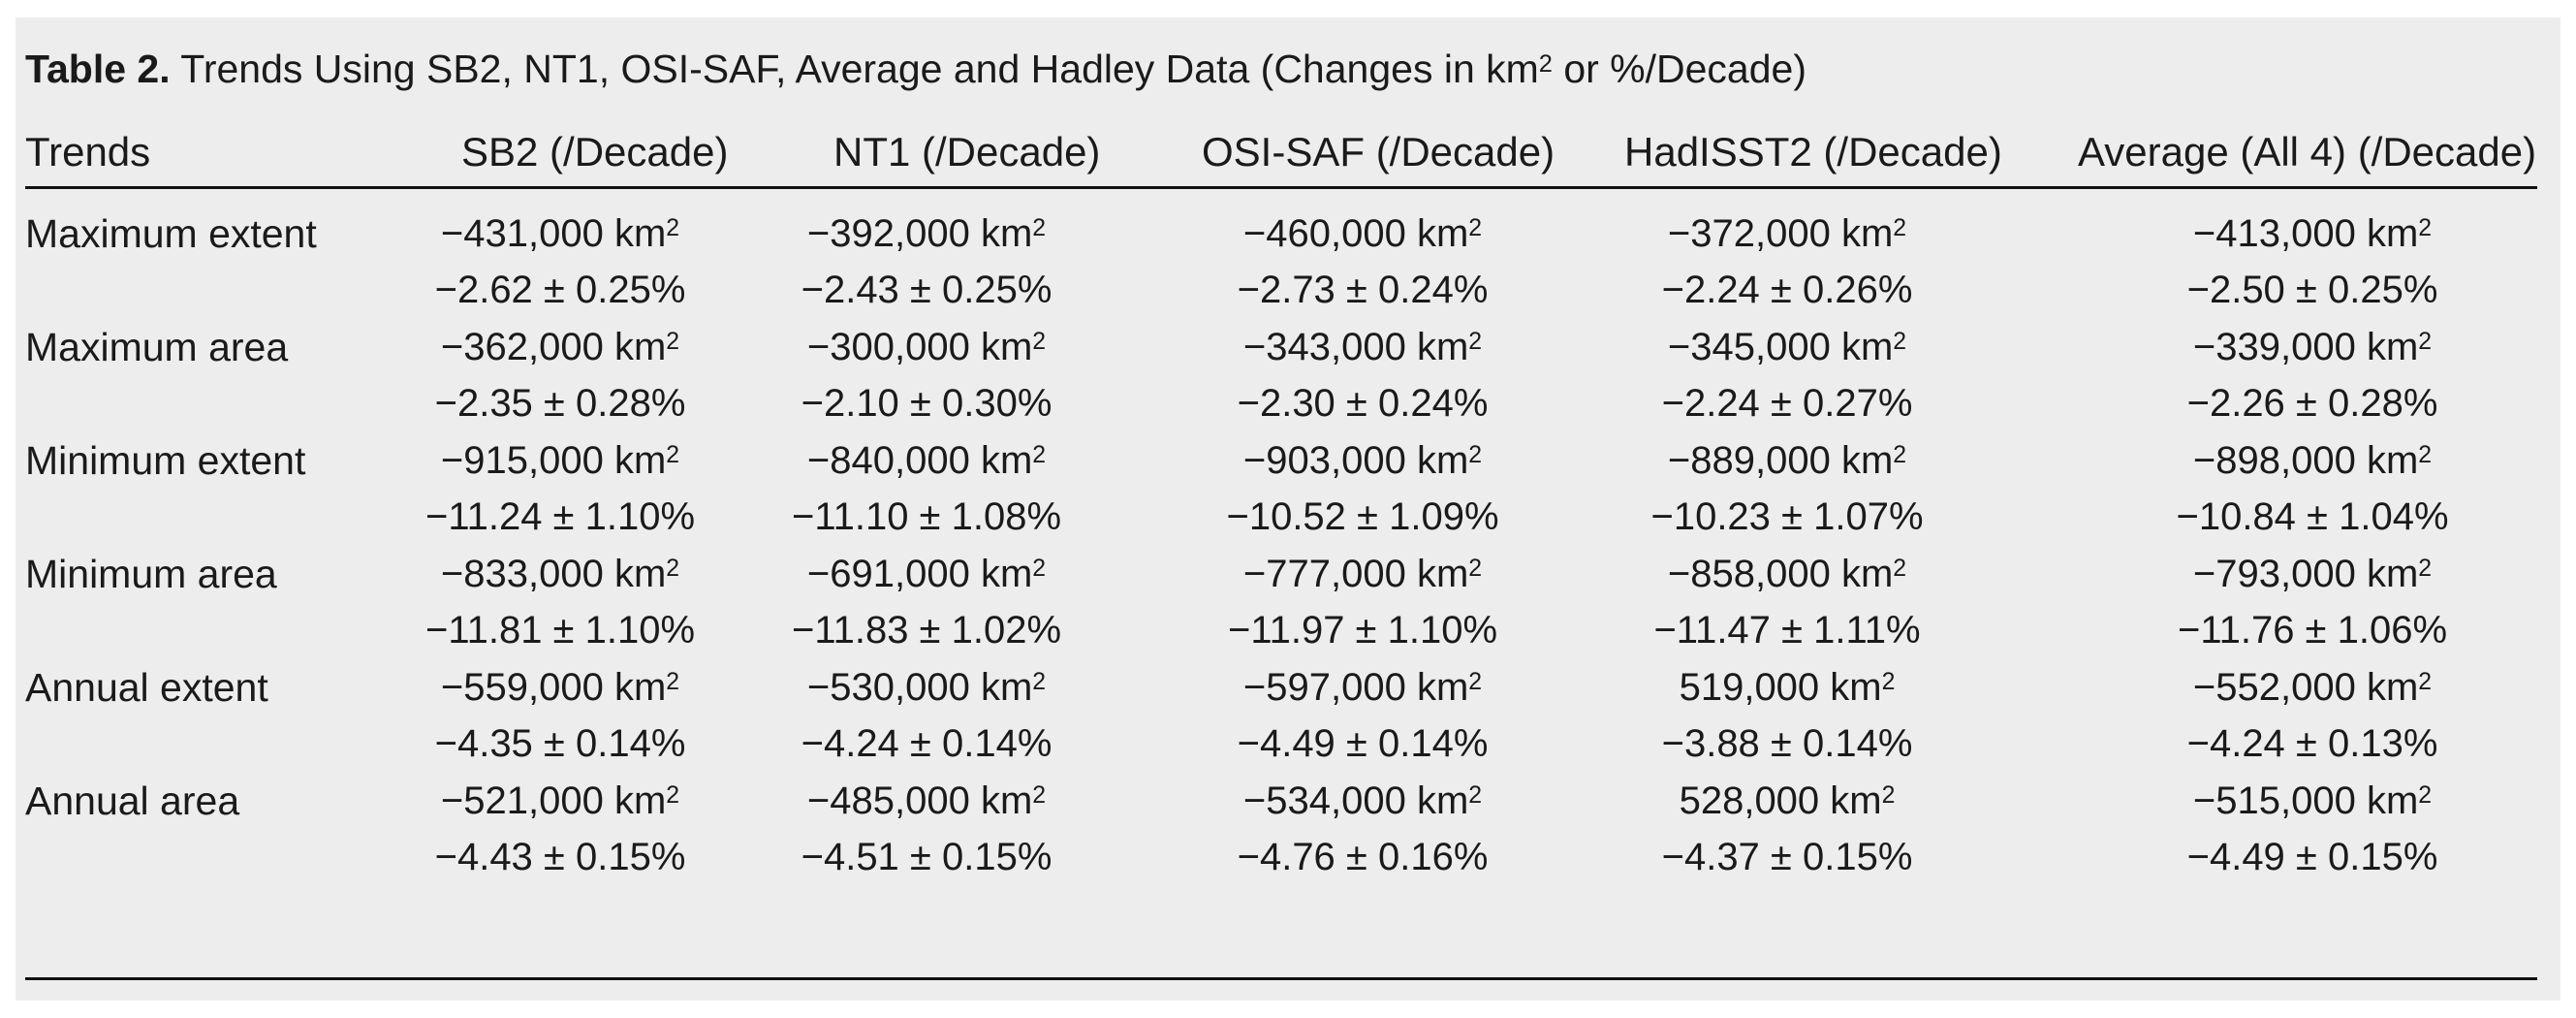 The height and width of the screenshot is (1018, 2576). What do you see at coordinates (2312, 517) in the screenshot?
I see `cell-percent-change: −10.84 ± 1.04%` at bounding box center [2312, 517].